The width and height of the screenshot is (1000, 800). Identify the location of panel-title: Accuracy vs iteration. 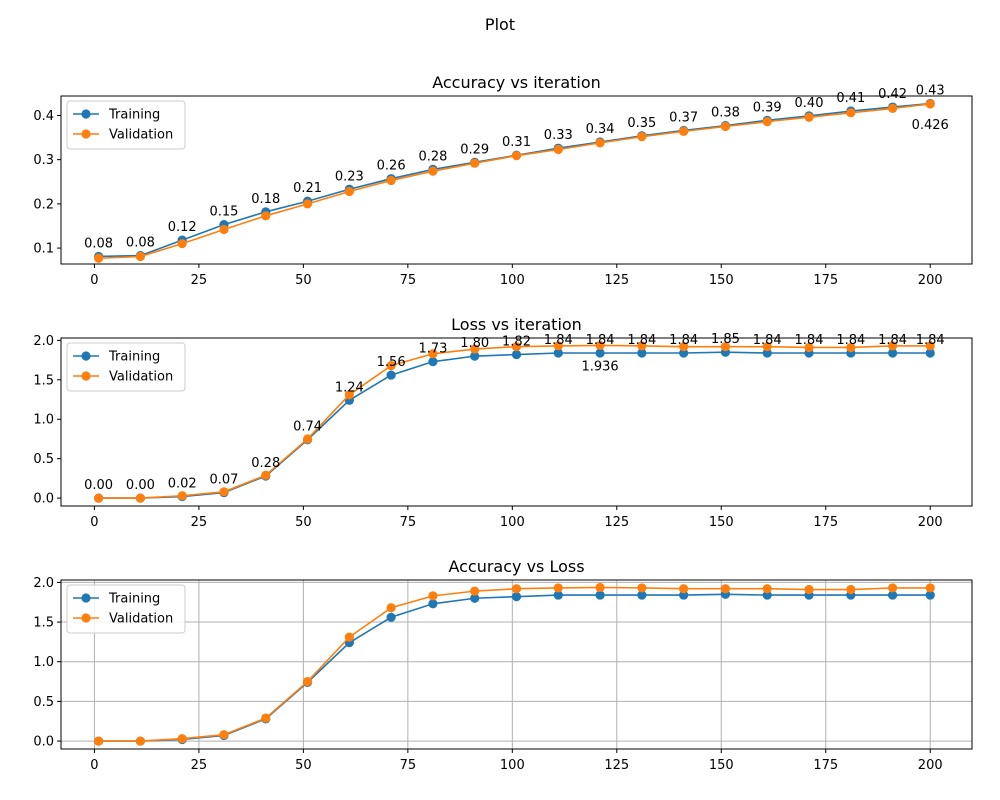
(516, 82).